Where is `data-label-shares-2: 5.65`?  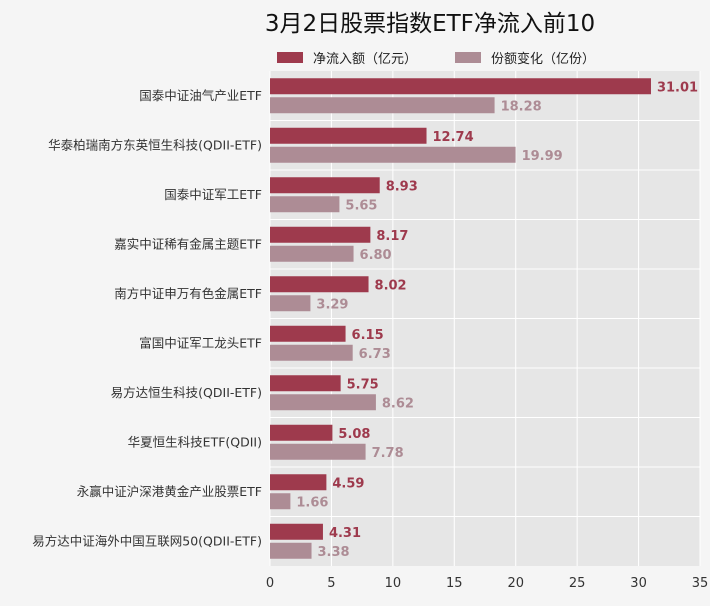
data-label-shares-2: 5.65 is located at coordinates (361, 205).